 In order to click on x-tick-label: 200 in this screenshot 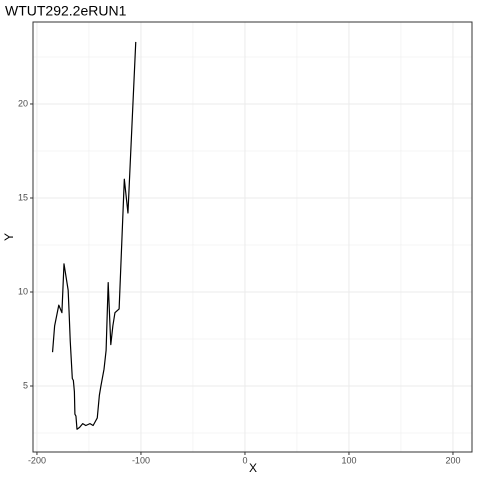, I will do `click(452, 460)`.